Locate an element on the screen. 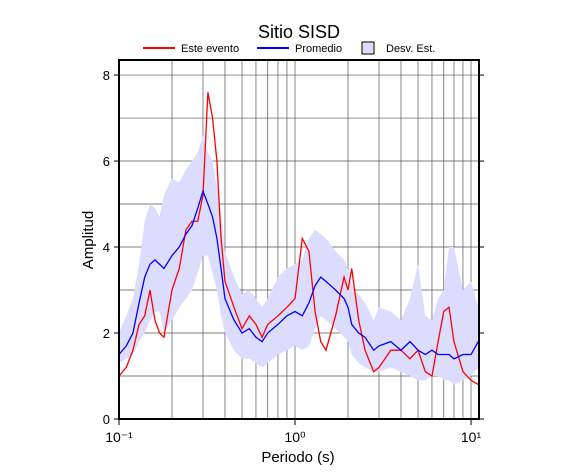 This screenshot has width=586, height=475. legend-label: Desv. Est. is located at coordinates (410, 49).